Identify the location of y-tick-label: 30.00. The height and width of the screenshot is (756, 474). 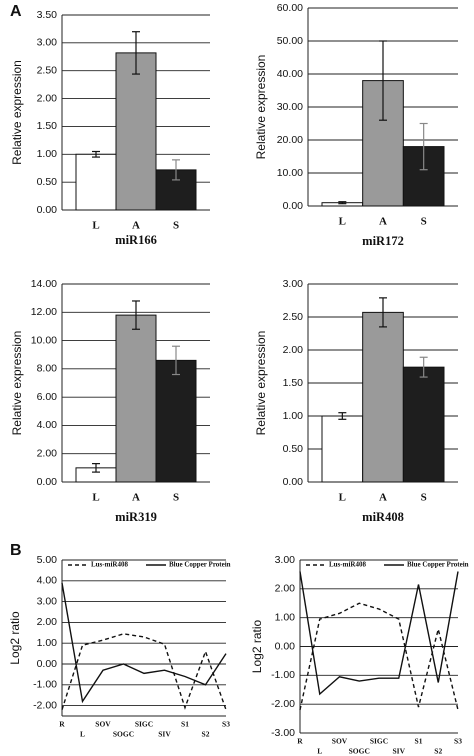
(290, 107).